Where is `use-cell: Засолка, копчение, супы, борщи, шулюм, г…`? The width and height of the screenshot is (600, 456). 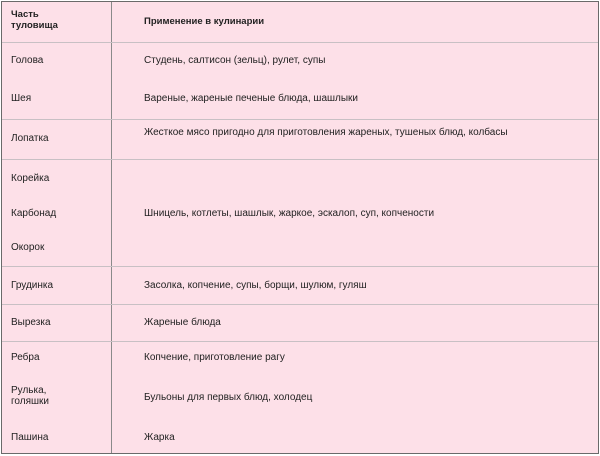
use-cell: Засолка, копчение, супы, борщи, шулюм, г… is located at coordinates (255, 285).